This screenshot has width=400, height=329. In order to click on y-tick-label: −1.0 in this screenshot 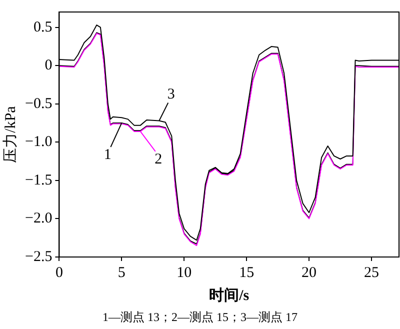, I will do `click(38, 142)`.